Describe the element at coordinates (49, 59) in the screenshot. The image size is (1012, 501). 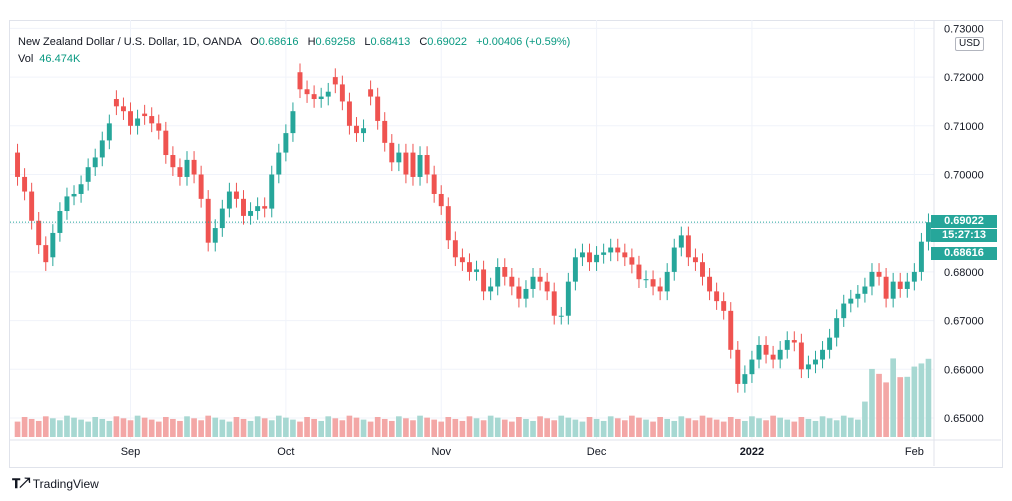
I see `volume-legend: Vol 46.474K` at that location.